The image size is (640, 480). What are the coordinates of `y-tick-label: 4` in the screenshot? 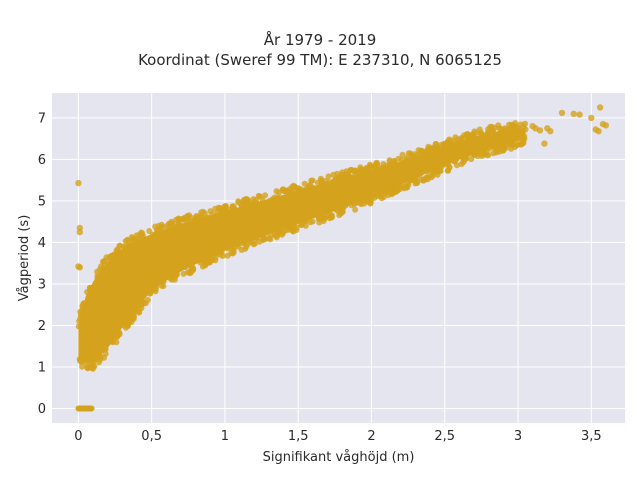 It's located at (42, 243).